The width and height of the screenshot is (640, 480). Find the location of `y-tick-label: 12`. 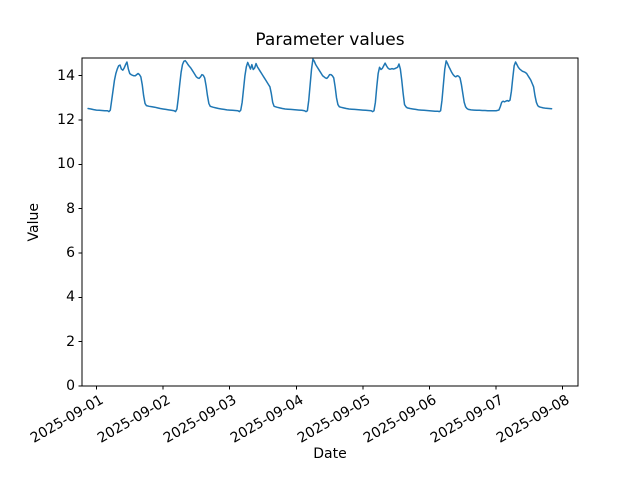

y-tick-label: 12 is located at coordinates (66, 120).